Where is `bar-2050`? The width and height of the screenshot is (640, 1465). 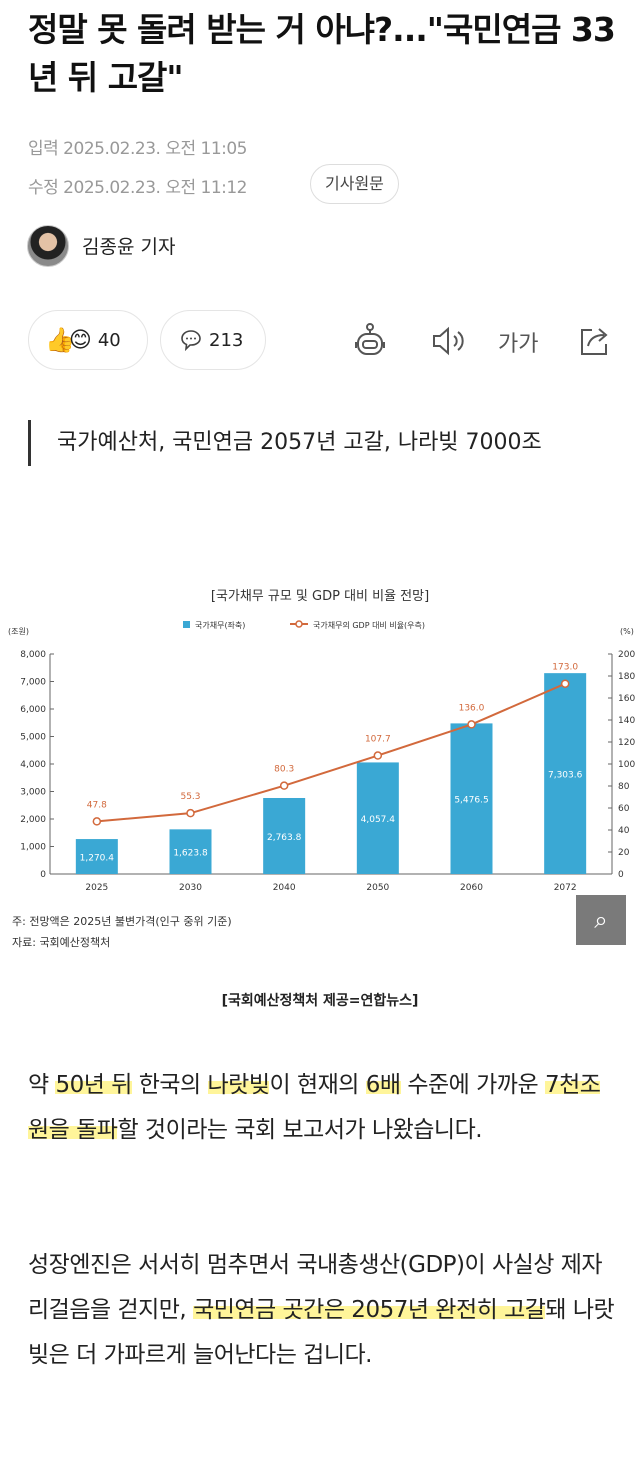
bar-2050 is located at coordinates (377, 818).